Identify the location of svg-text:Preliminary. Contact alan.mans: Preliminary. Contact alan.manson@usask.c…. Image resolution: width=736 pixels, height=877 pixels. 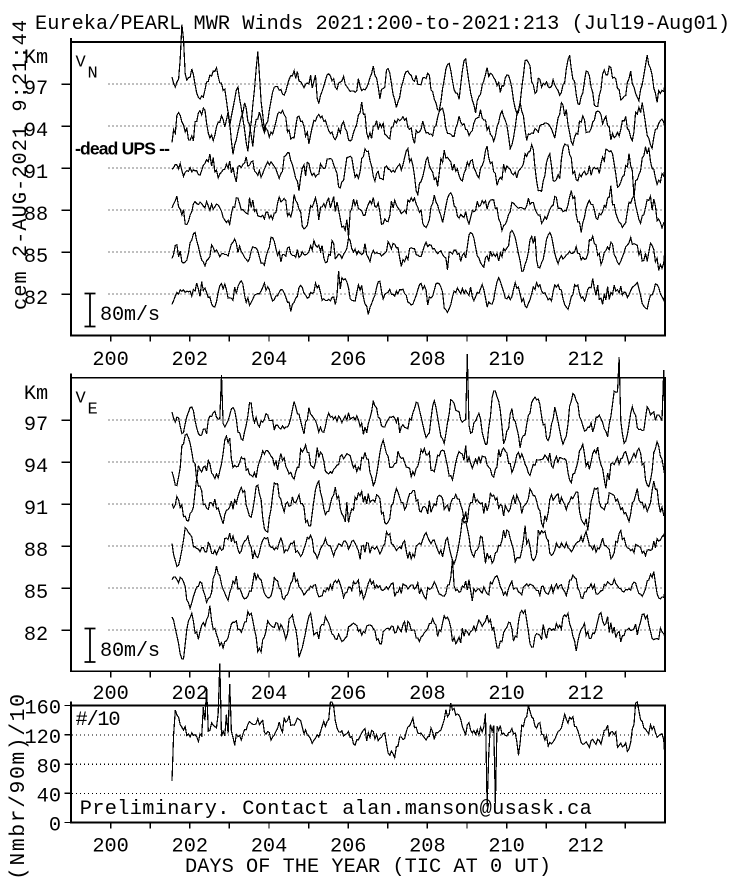
(336, 809).